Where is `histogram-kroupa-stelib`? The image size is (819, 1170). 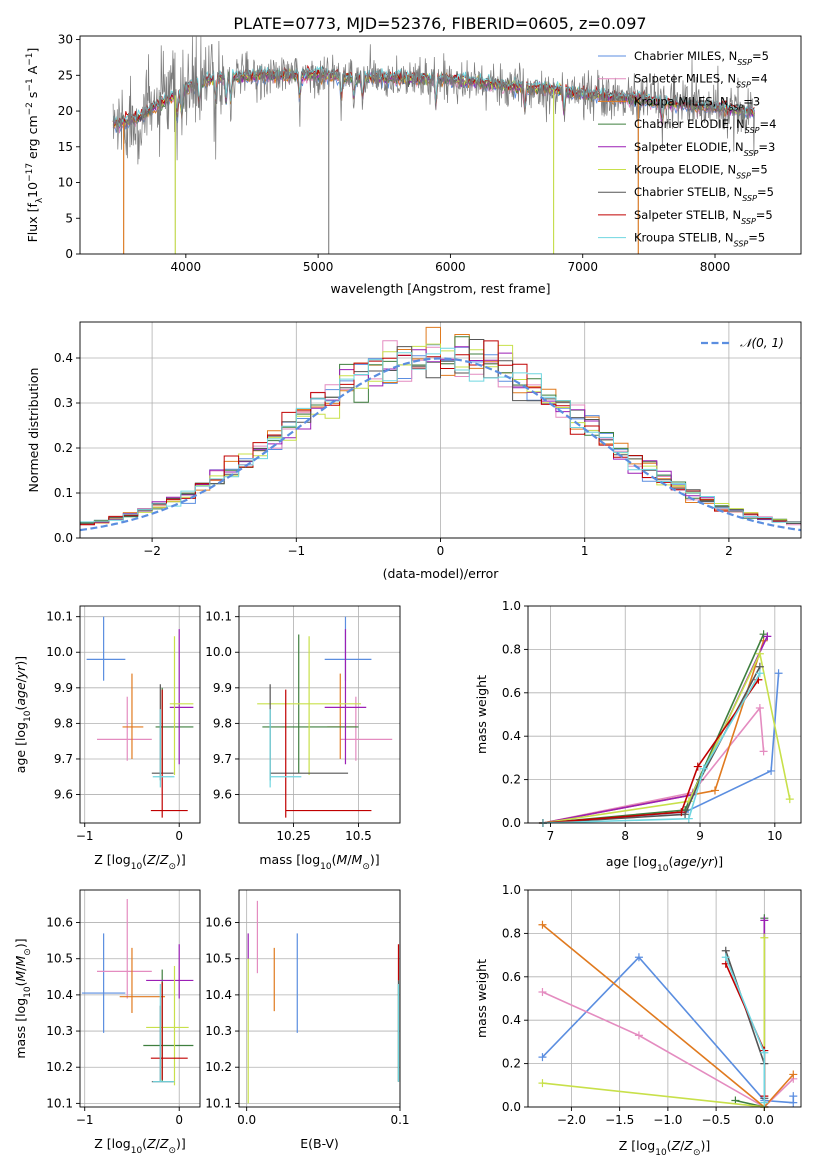
histogram-kroupa-stelib is located at coordinates (440, 435).